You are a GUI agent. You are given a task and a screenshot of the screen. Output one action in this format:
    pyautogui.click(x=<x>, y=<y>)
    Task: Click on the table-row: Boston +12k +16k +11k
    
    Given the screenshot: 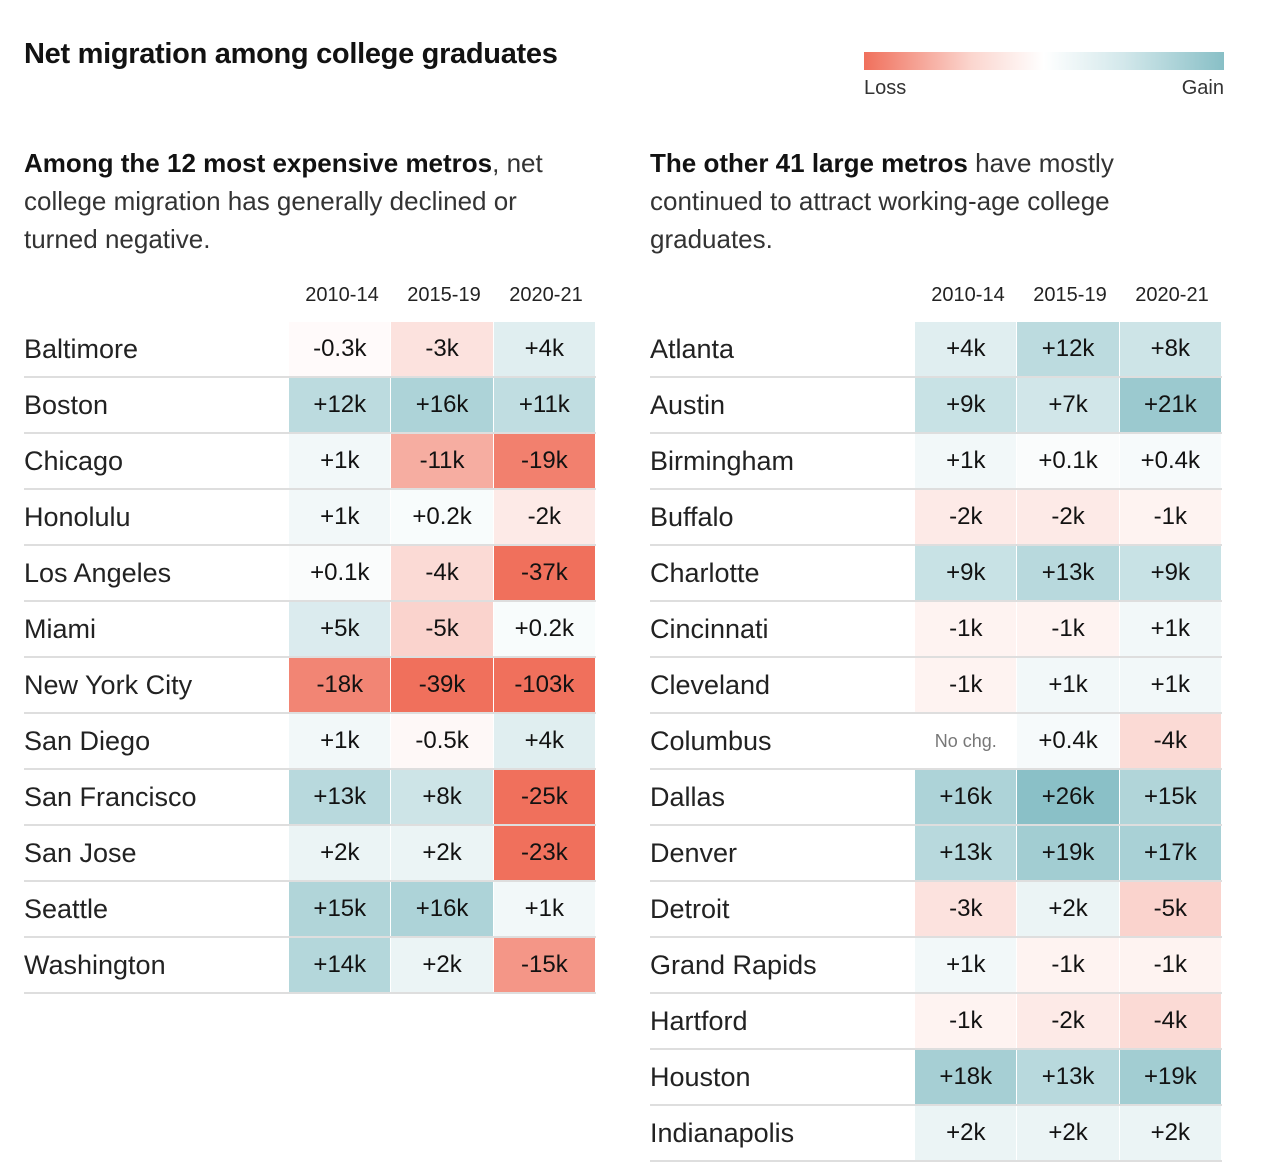 What is the action you would take?
    pyautogui.click(x=310, y=406)
    